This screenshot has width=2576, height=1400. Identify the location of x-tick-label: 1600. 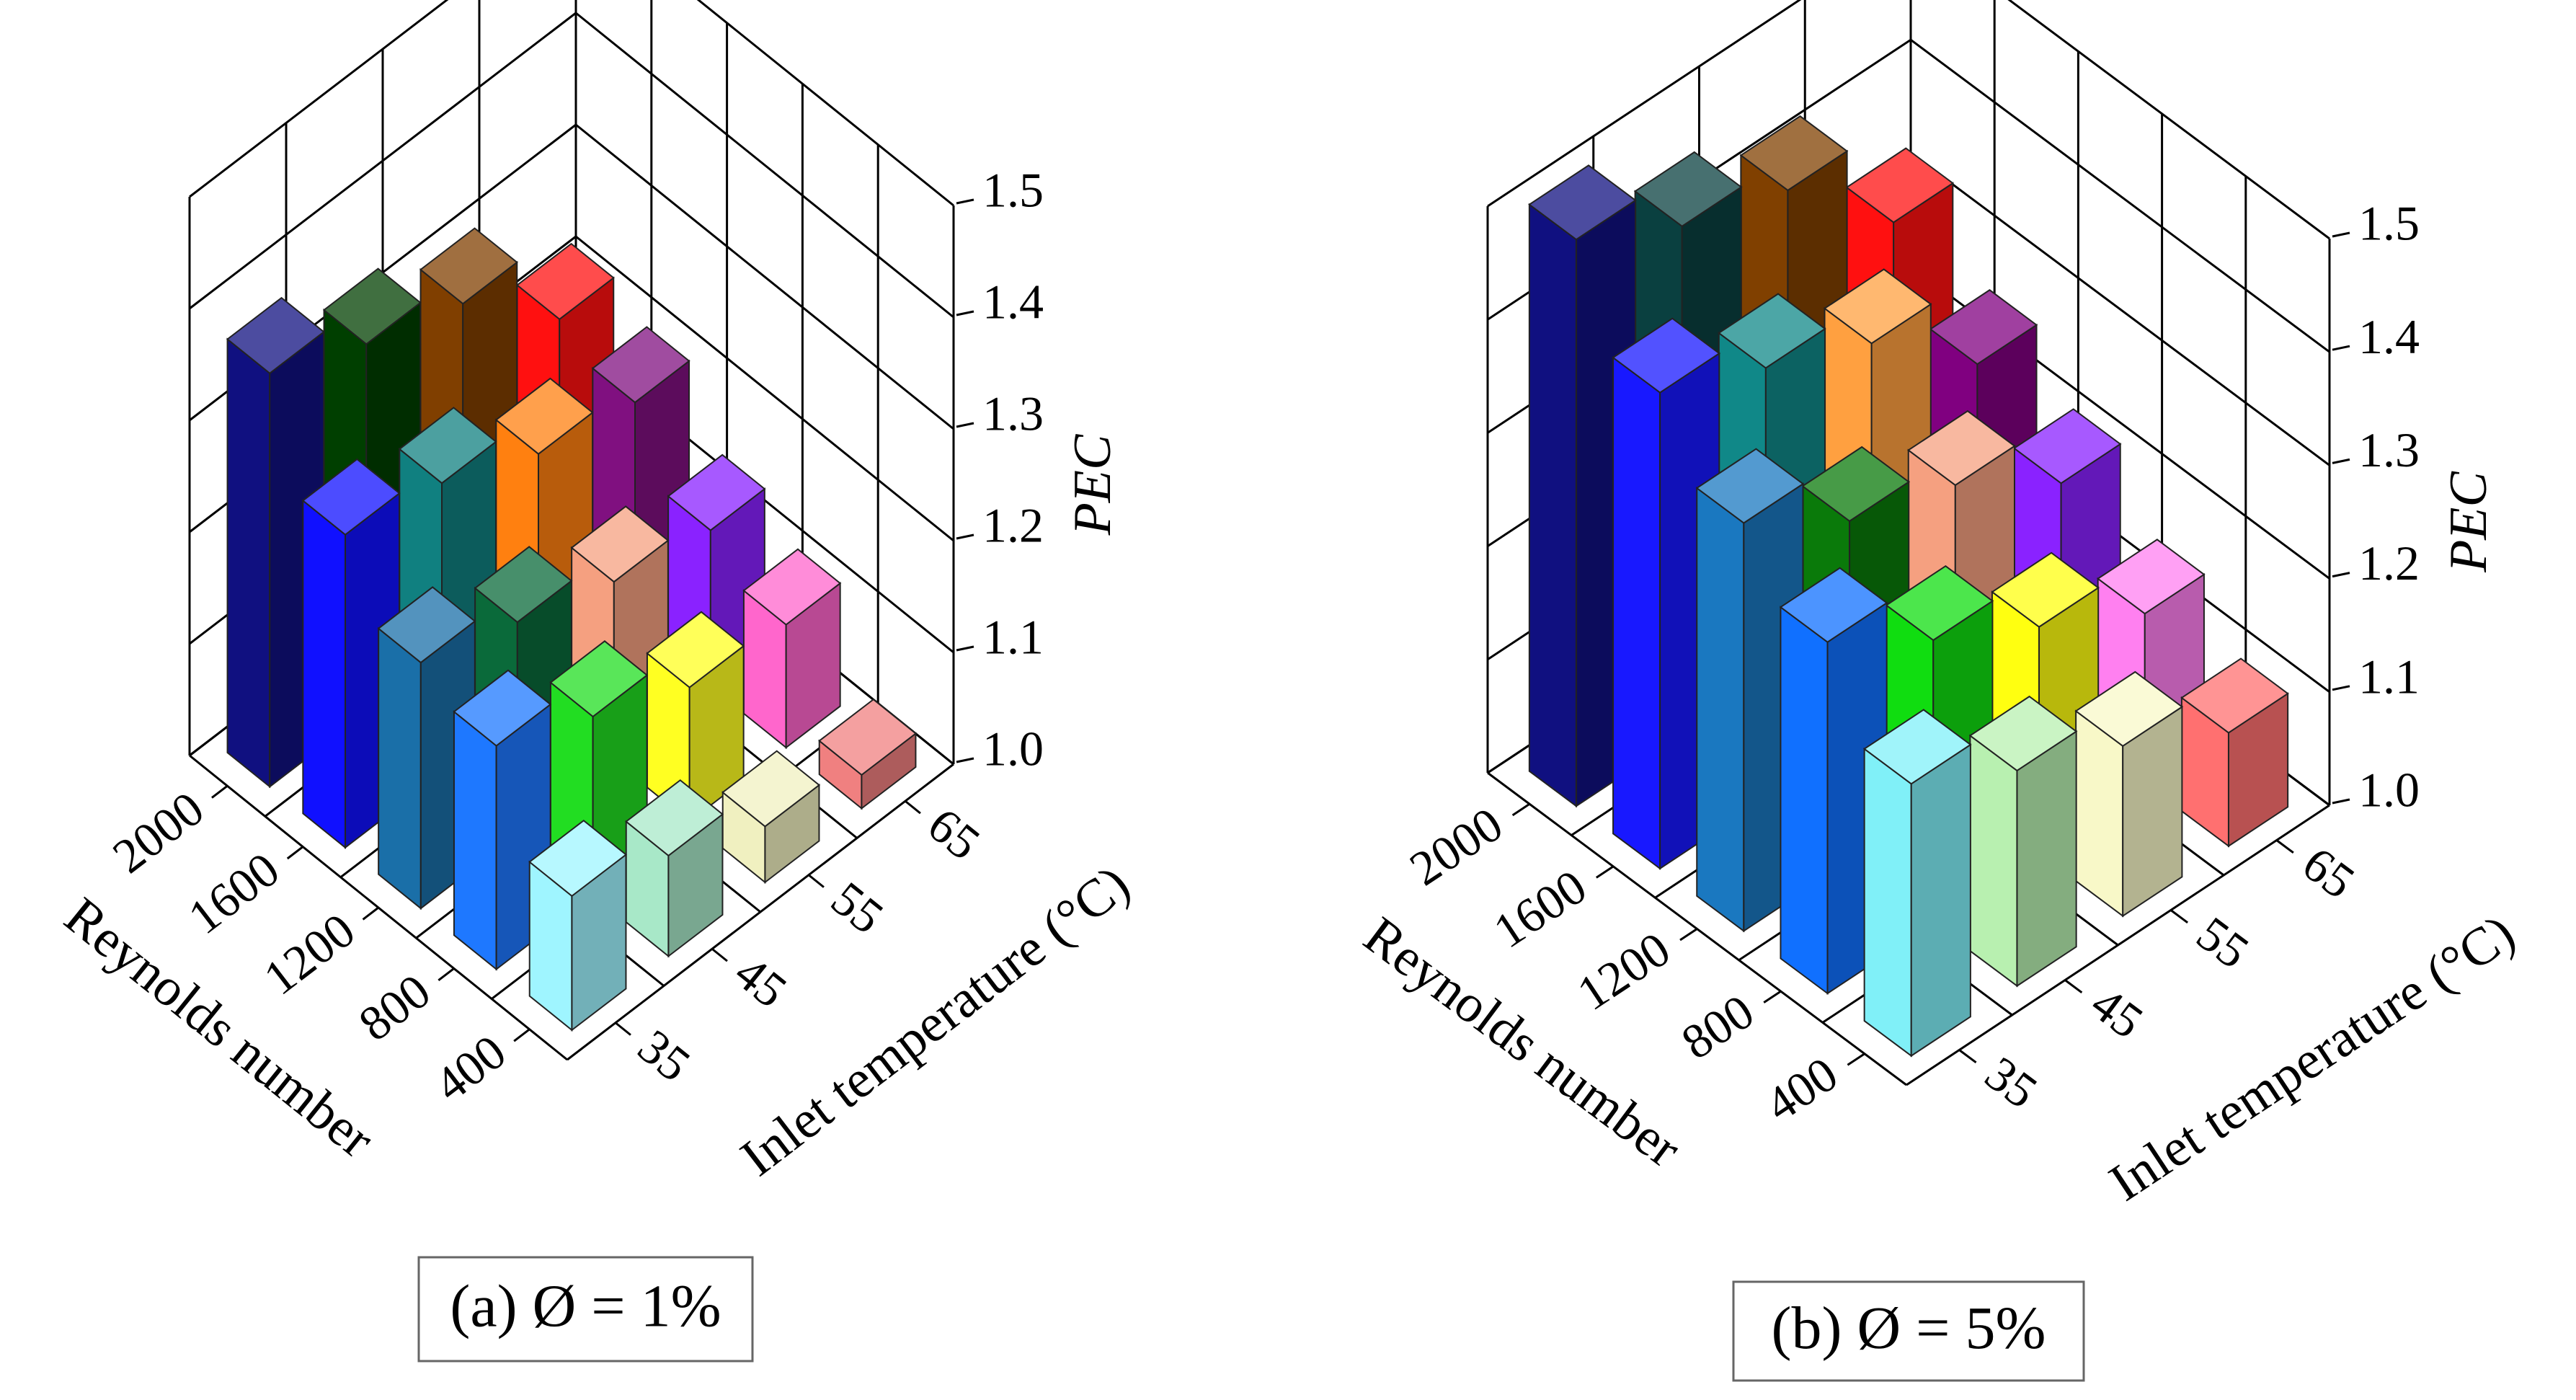
(1540, 909).